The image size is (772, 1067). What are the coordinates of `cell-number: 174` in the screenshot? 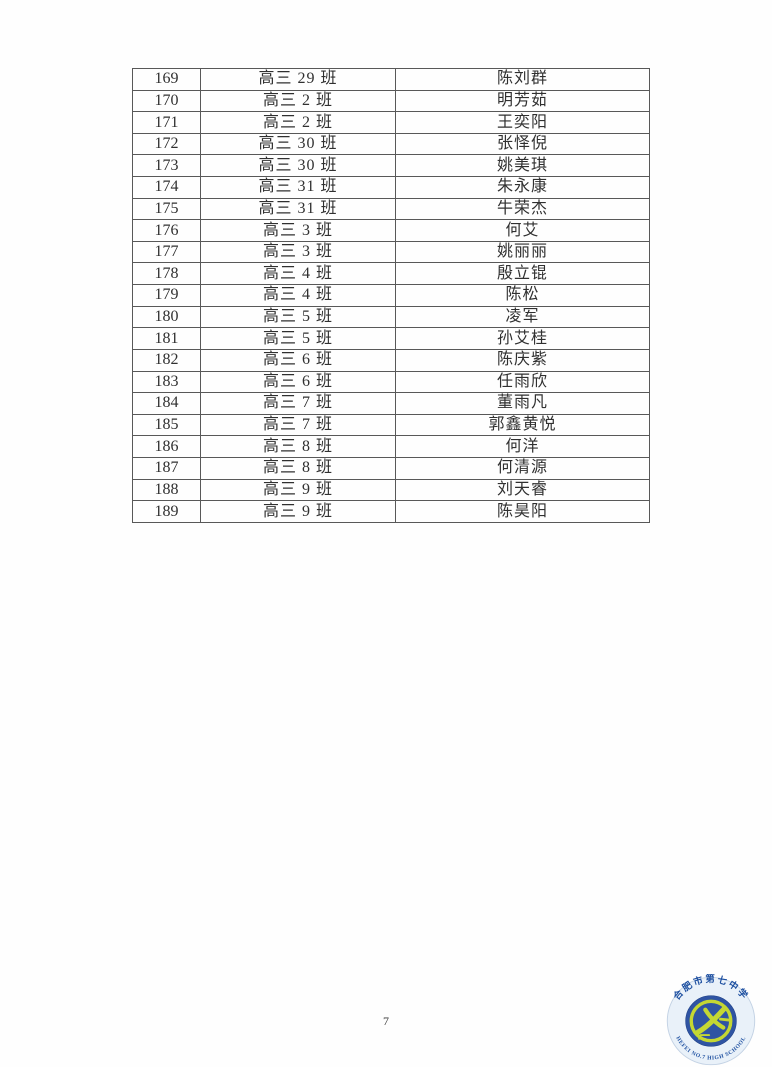 It's located at (166, 187).